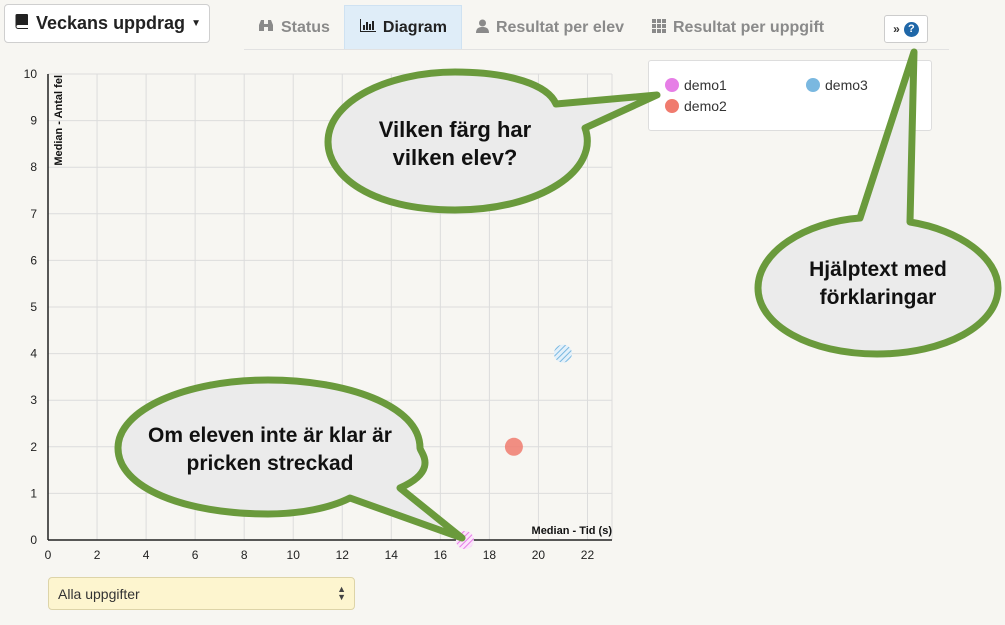 The height and width of the screenshot is (625, 1005). I want to click on tab-resultat-per-uppgift-label: Resultat per uppgift, so click(749, 27).